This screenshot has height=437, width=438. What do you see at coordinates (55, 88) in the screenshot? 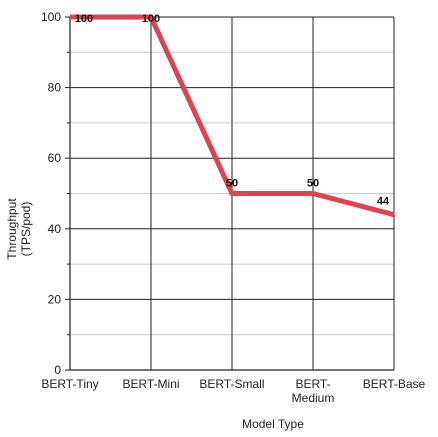
I see `y-tick-label: 80` at bounding box center [55, 88].